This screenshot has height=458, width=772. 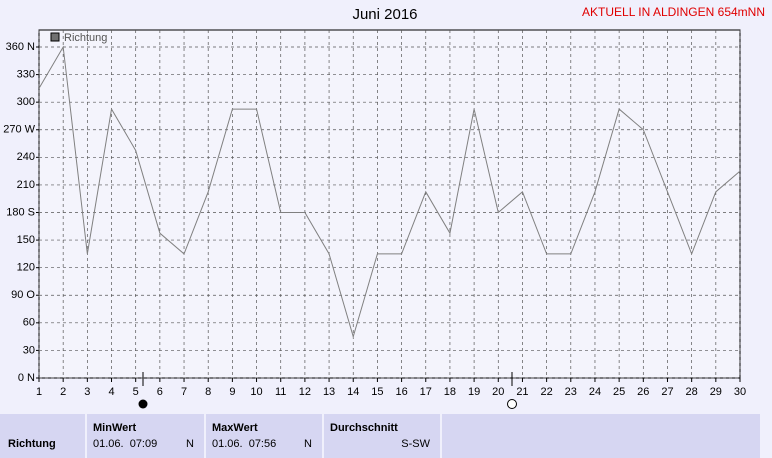 I want to click on max-cell: MaxWert 01.06. 07:56 N, so click(x=264, y=436).